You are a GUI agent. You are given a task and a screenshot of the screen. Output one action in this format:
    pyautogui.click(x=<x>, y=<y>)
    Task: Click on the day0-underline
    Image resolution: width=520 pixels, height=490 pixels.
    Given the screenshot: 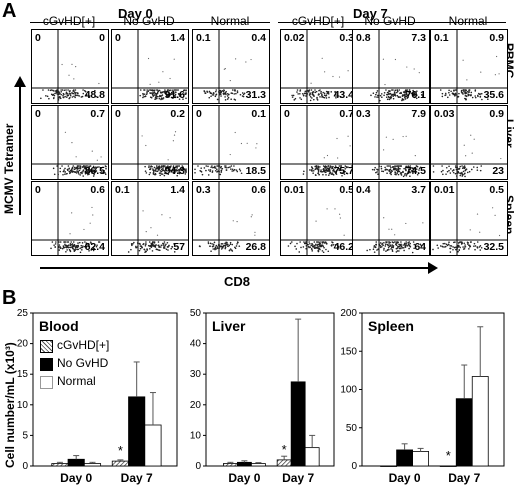 What is the action you would take?
    pyautogui.click(x=150, y=22)
    